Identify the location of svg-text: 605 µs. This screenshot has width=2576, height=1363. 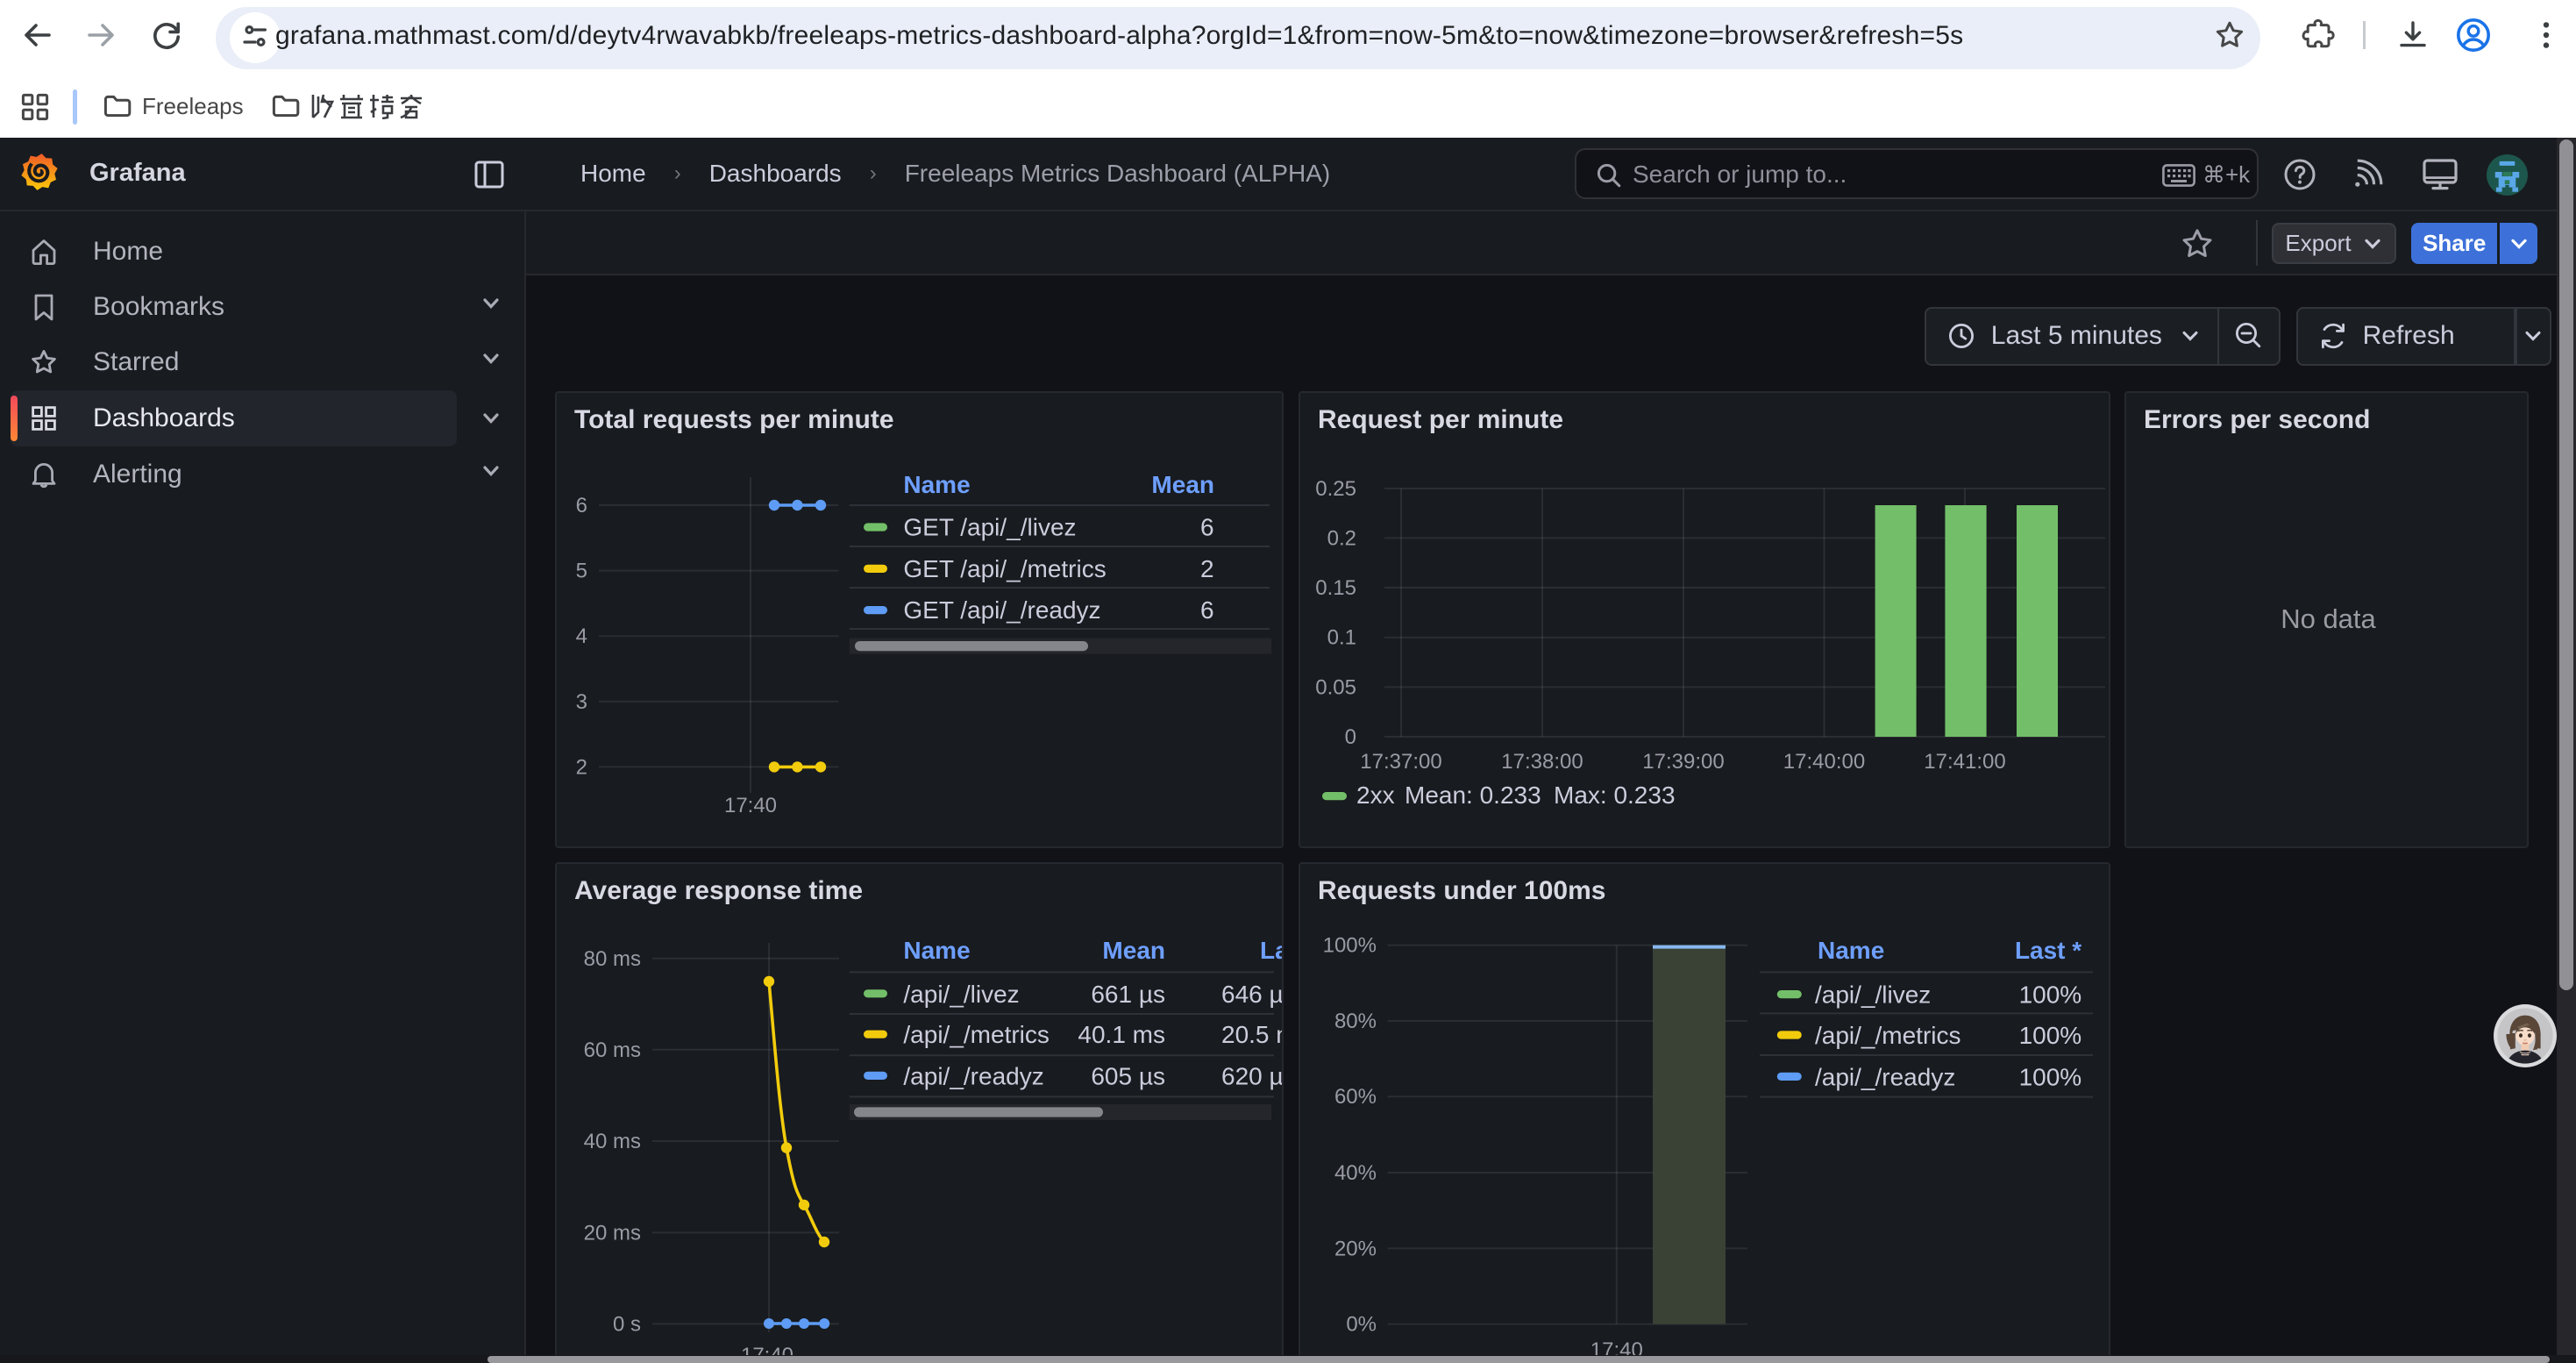
(1128, 1075).